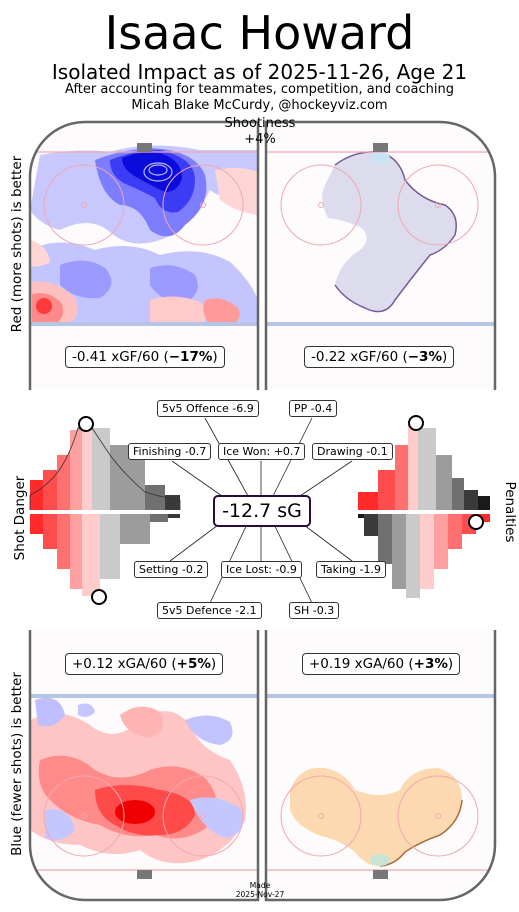 Image resolution: width=519 pixels, height=912 pixels. What do you see at coordinates (262, 511) in the screenshot?
I see `total-sg-value: -12.7 sG` at bounding box center [262, 511].